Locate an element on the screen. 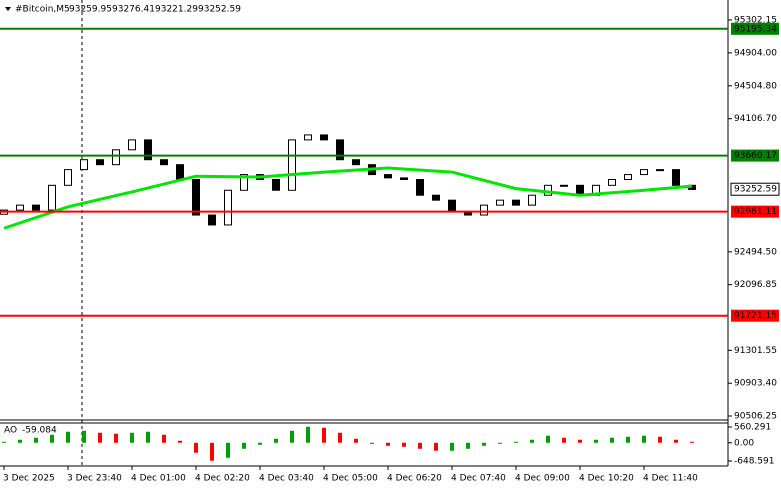 This screenshot has width=781, height=489. x-tick-label: 3 Dec 2025 is located at coordinates (29, 479).